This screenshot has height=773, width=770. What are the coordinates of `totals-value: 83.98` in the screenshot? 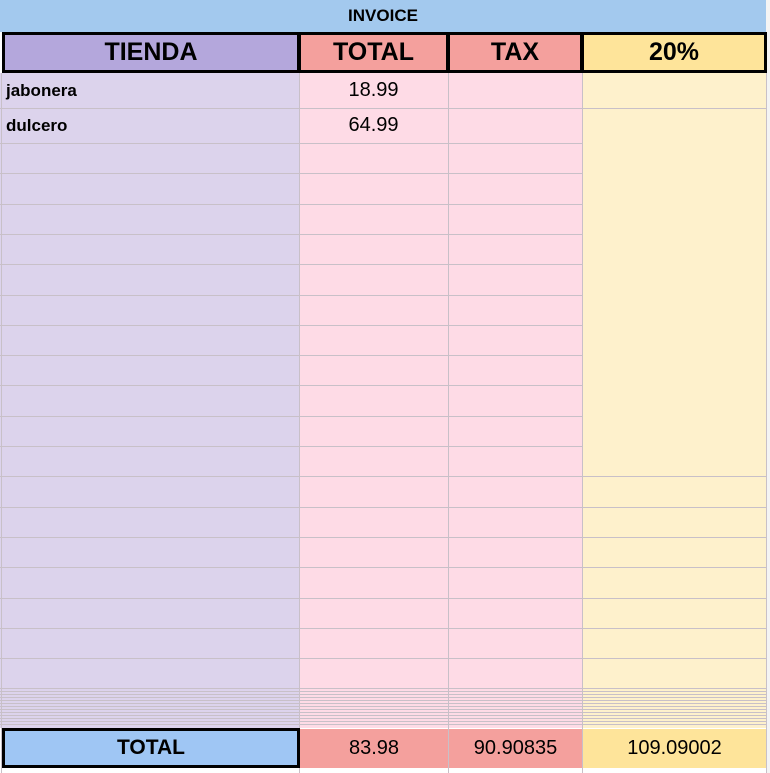 It's located at (374, 748).